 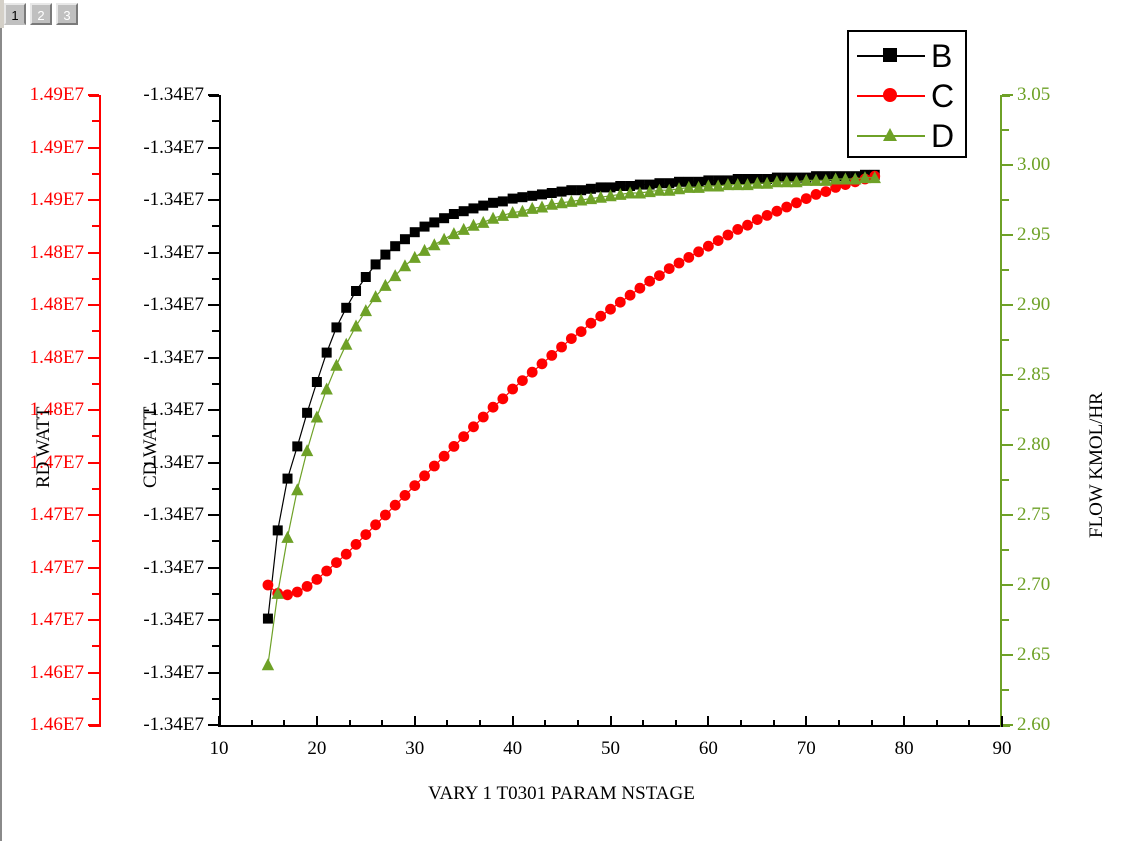 I want to click on axis-tick-label: 50, so click(x=610, y=748).